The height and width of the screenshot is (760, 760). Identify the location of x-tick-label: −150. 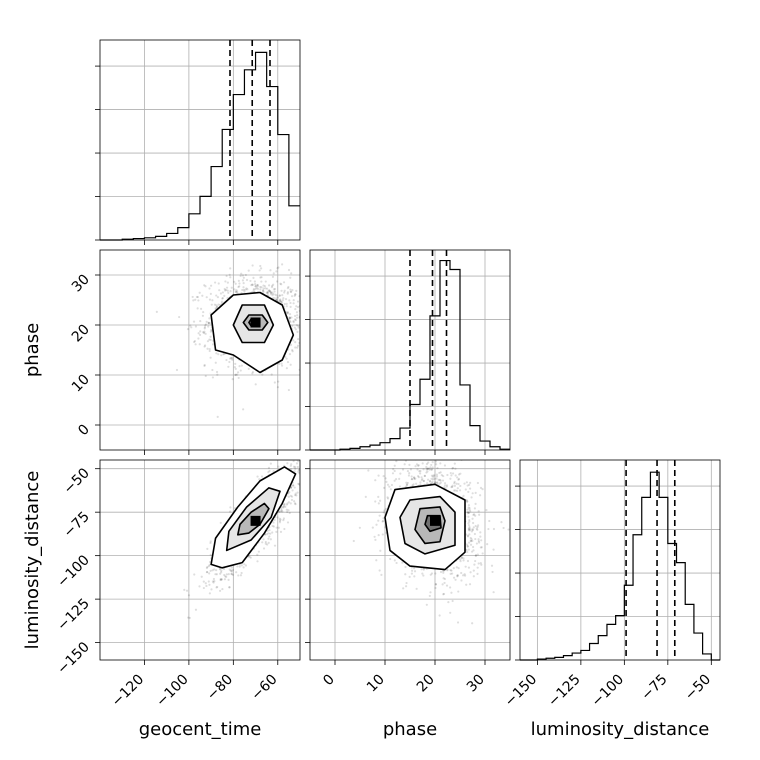
(521, 691).